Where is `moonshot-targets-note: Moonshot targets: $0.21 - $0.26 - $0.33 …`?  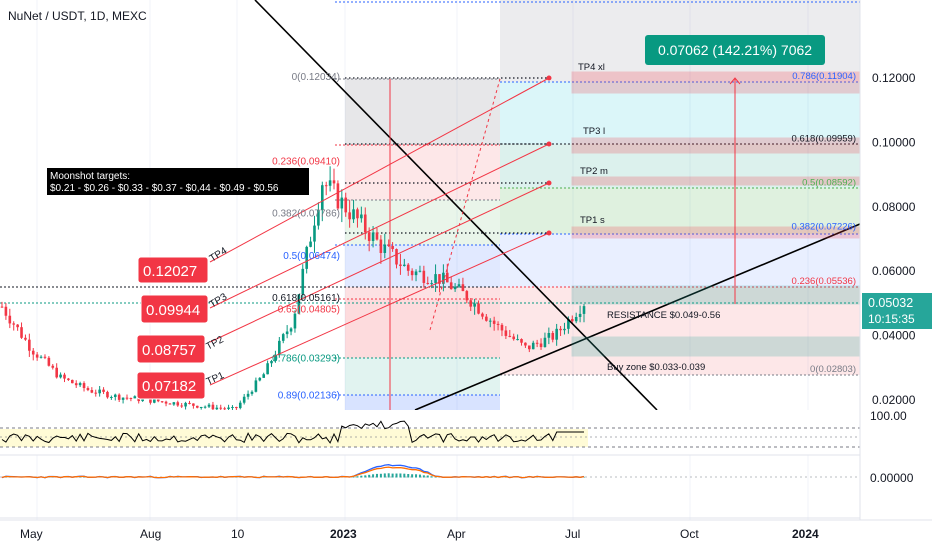 moonshot-targets-note: Moonshot targets: $0.21 - $0.26 - $0.33 … is located at coordinates (178, 181).